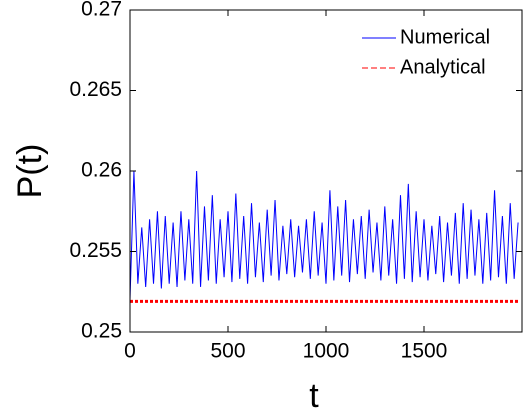 This screenshot has height=417, width=528. What do you see at coordinates (227, 351) in the screenshot?
I see `x-tick-label: 500` at bounding box center [227, 351].